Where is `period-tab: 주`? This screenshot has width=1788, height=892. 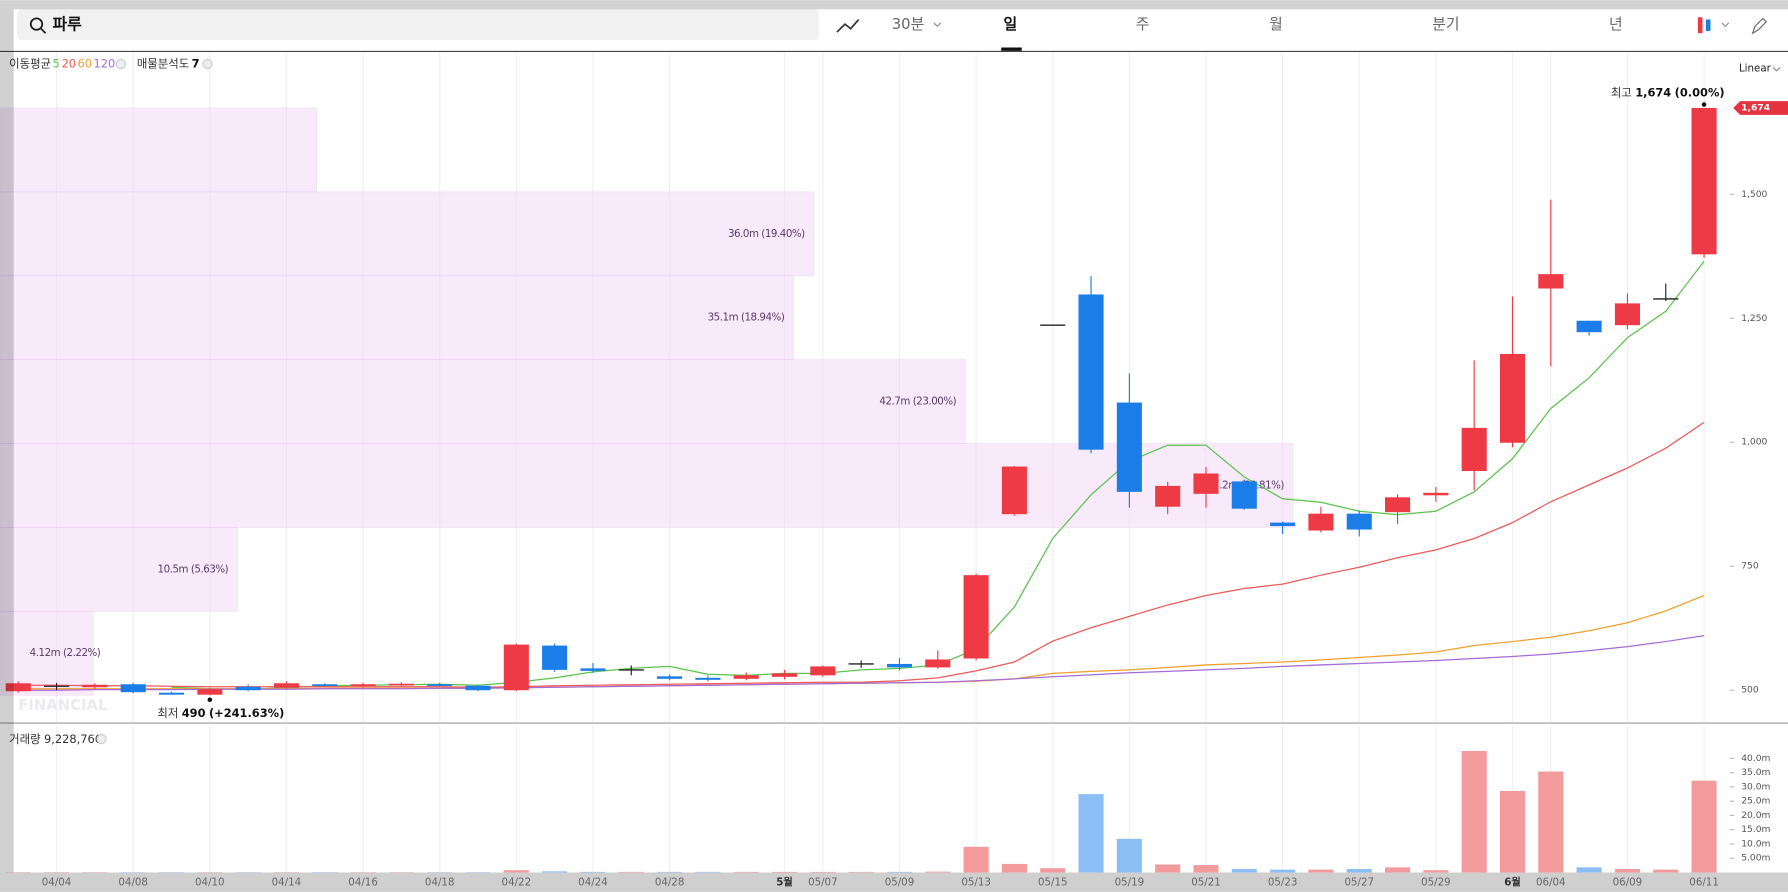 period-tab: 주 is located at coordinates (1143, 24).